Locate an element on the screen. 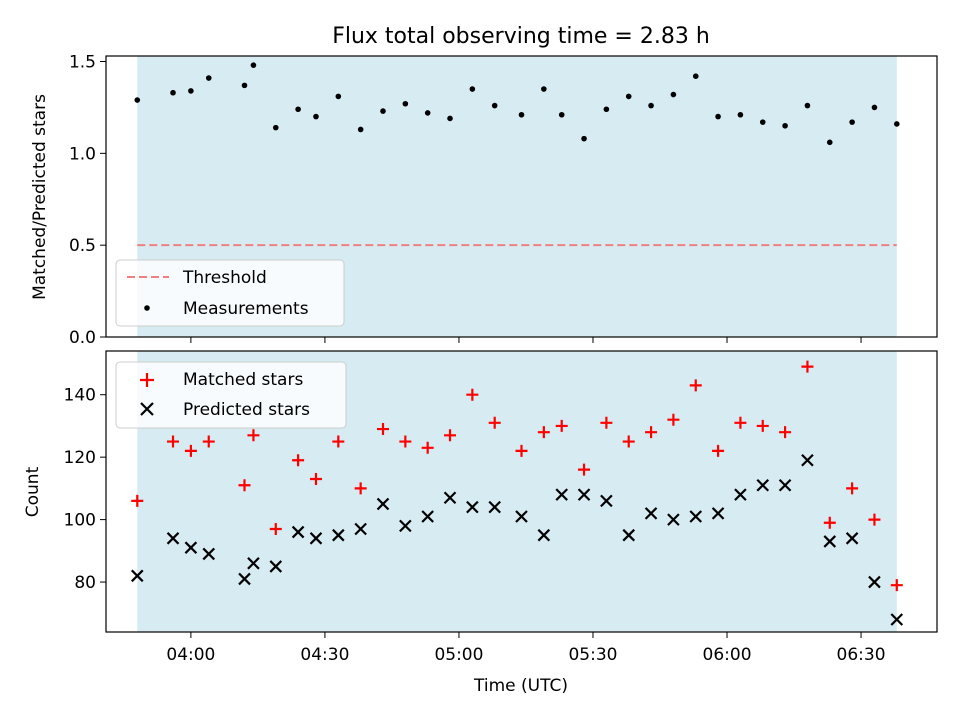  x-tick-label: 06:00 is located at coordinates (727, 655).